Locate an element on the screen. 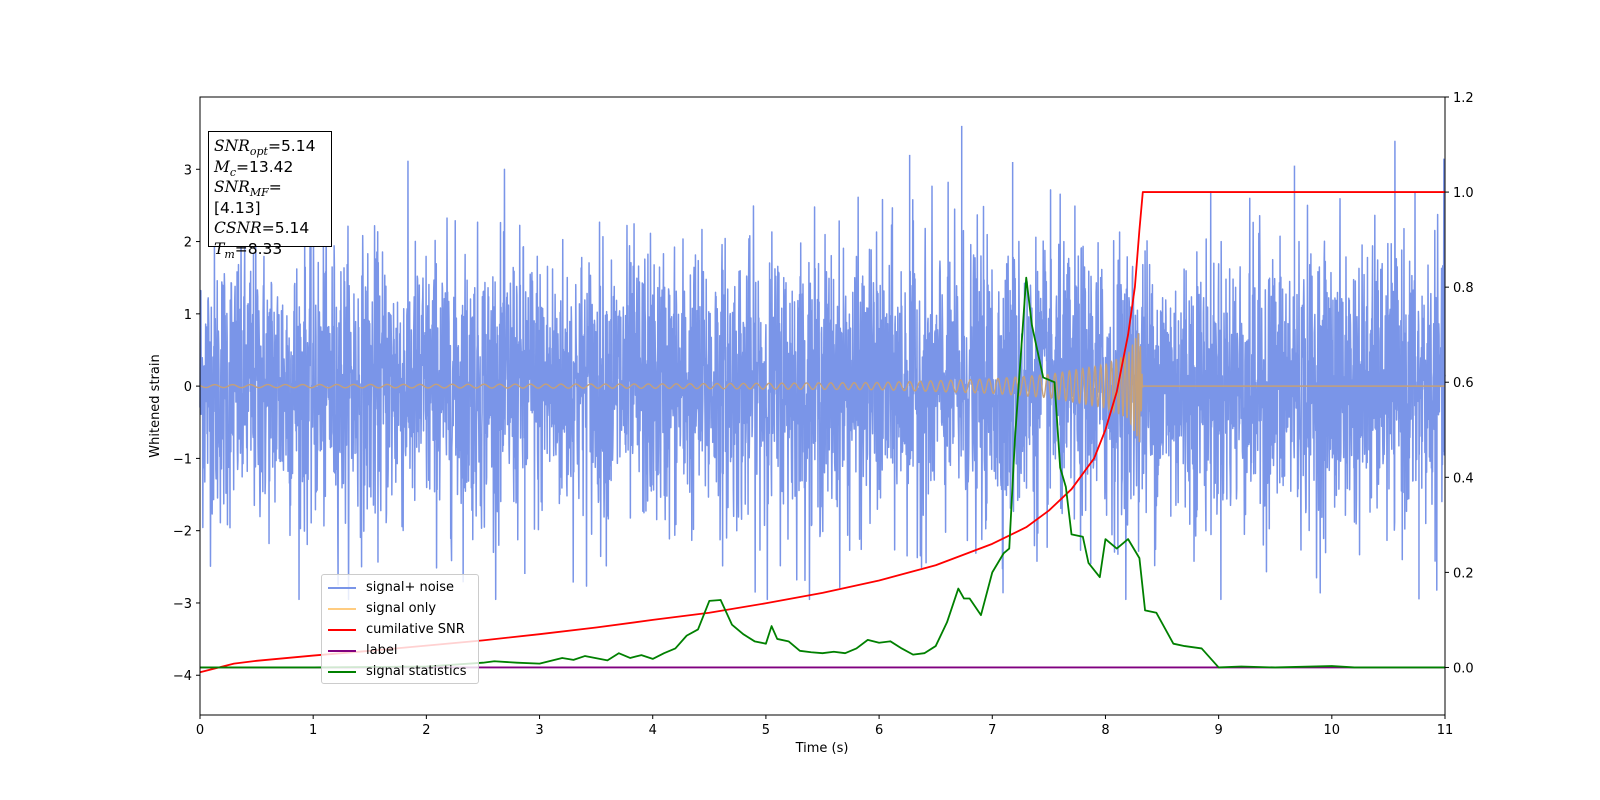 This screenshot has width=1600, height=800. y2-tick-label: 1.0 is located at coordinates (1463, 193).